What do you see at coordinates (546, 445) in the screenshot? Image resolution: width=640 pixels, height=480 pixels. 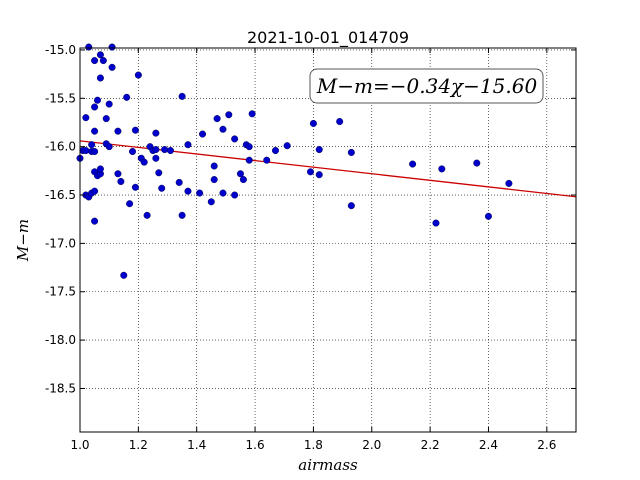 I see `x-tick-label: 2.6` at bounding box center [546, 445].